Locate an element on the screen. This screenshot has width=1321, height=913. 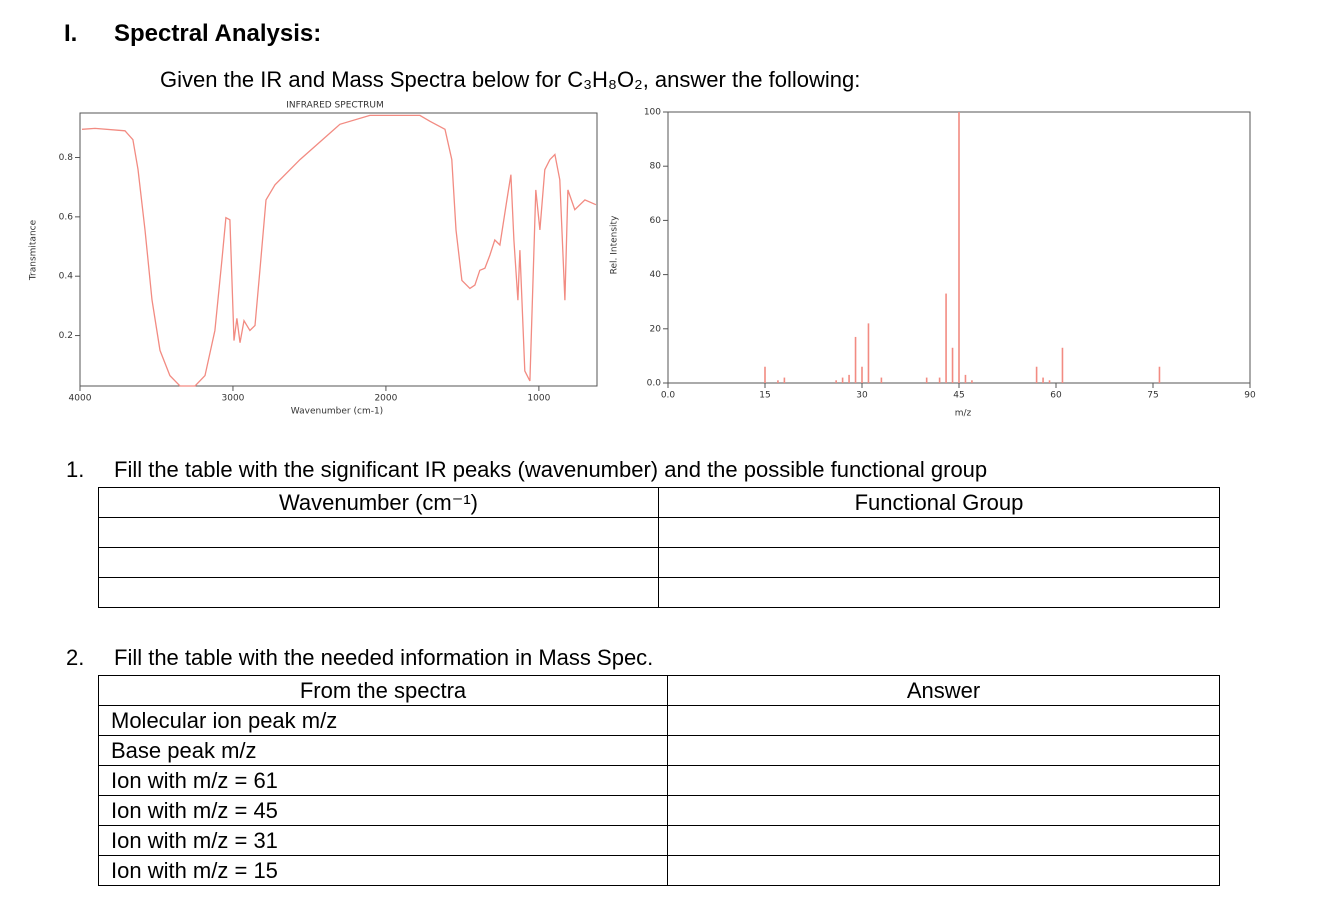
header-cell: Functional Group is located at coordinates (939, 502).